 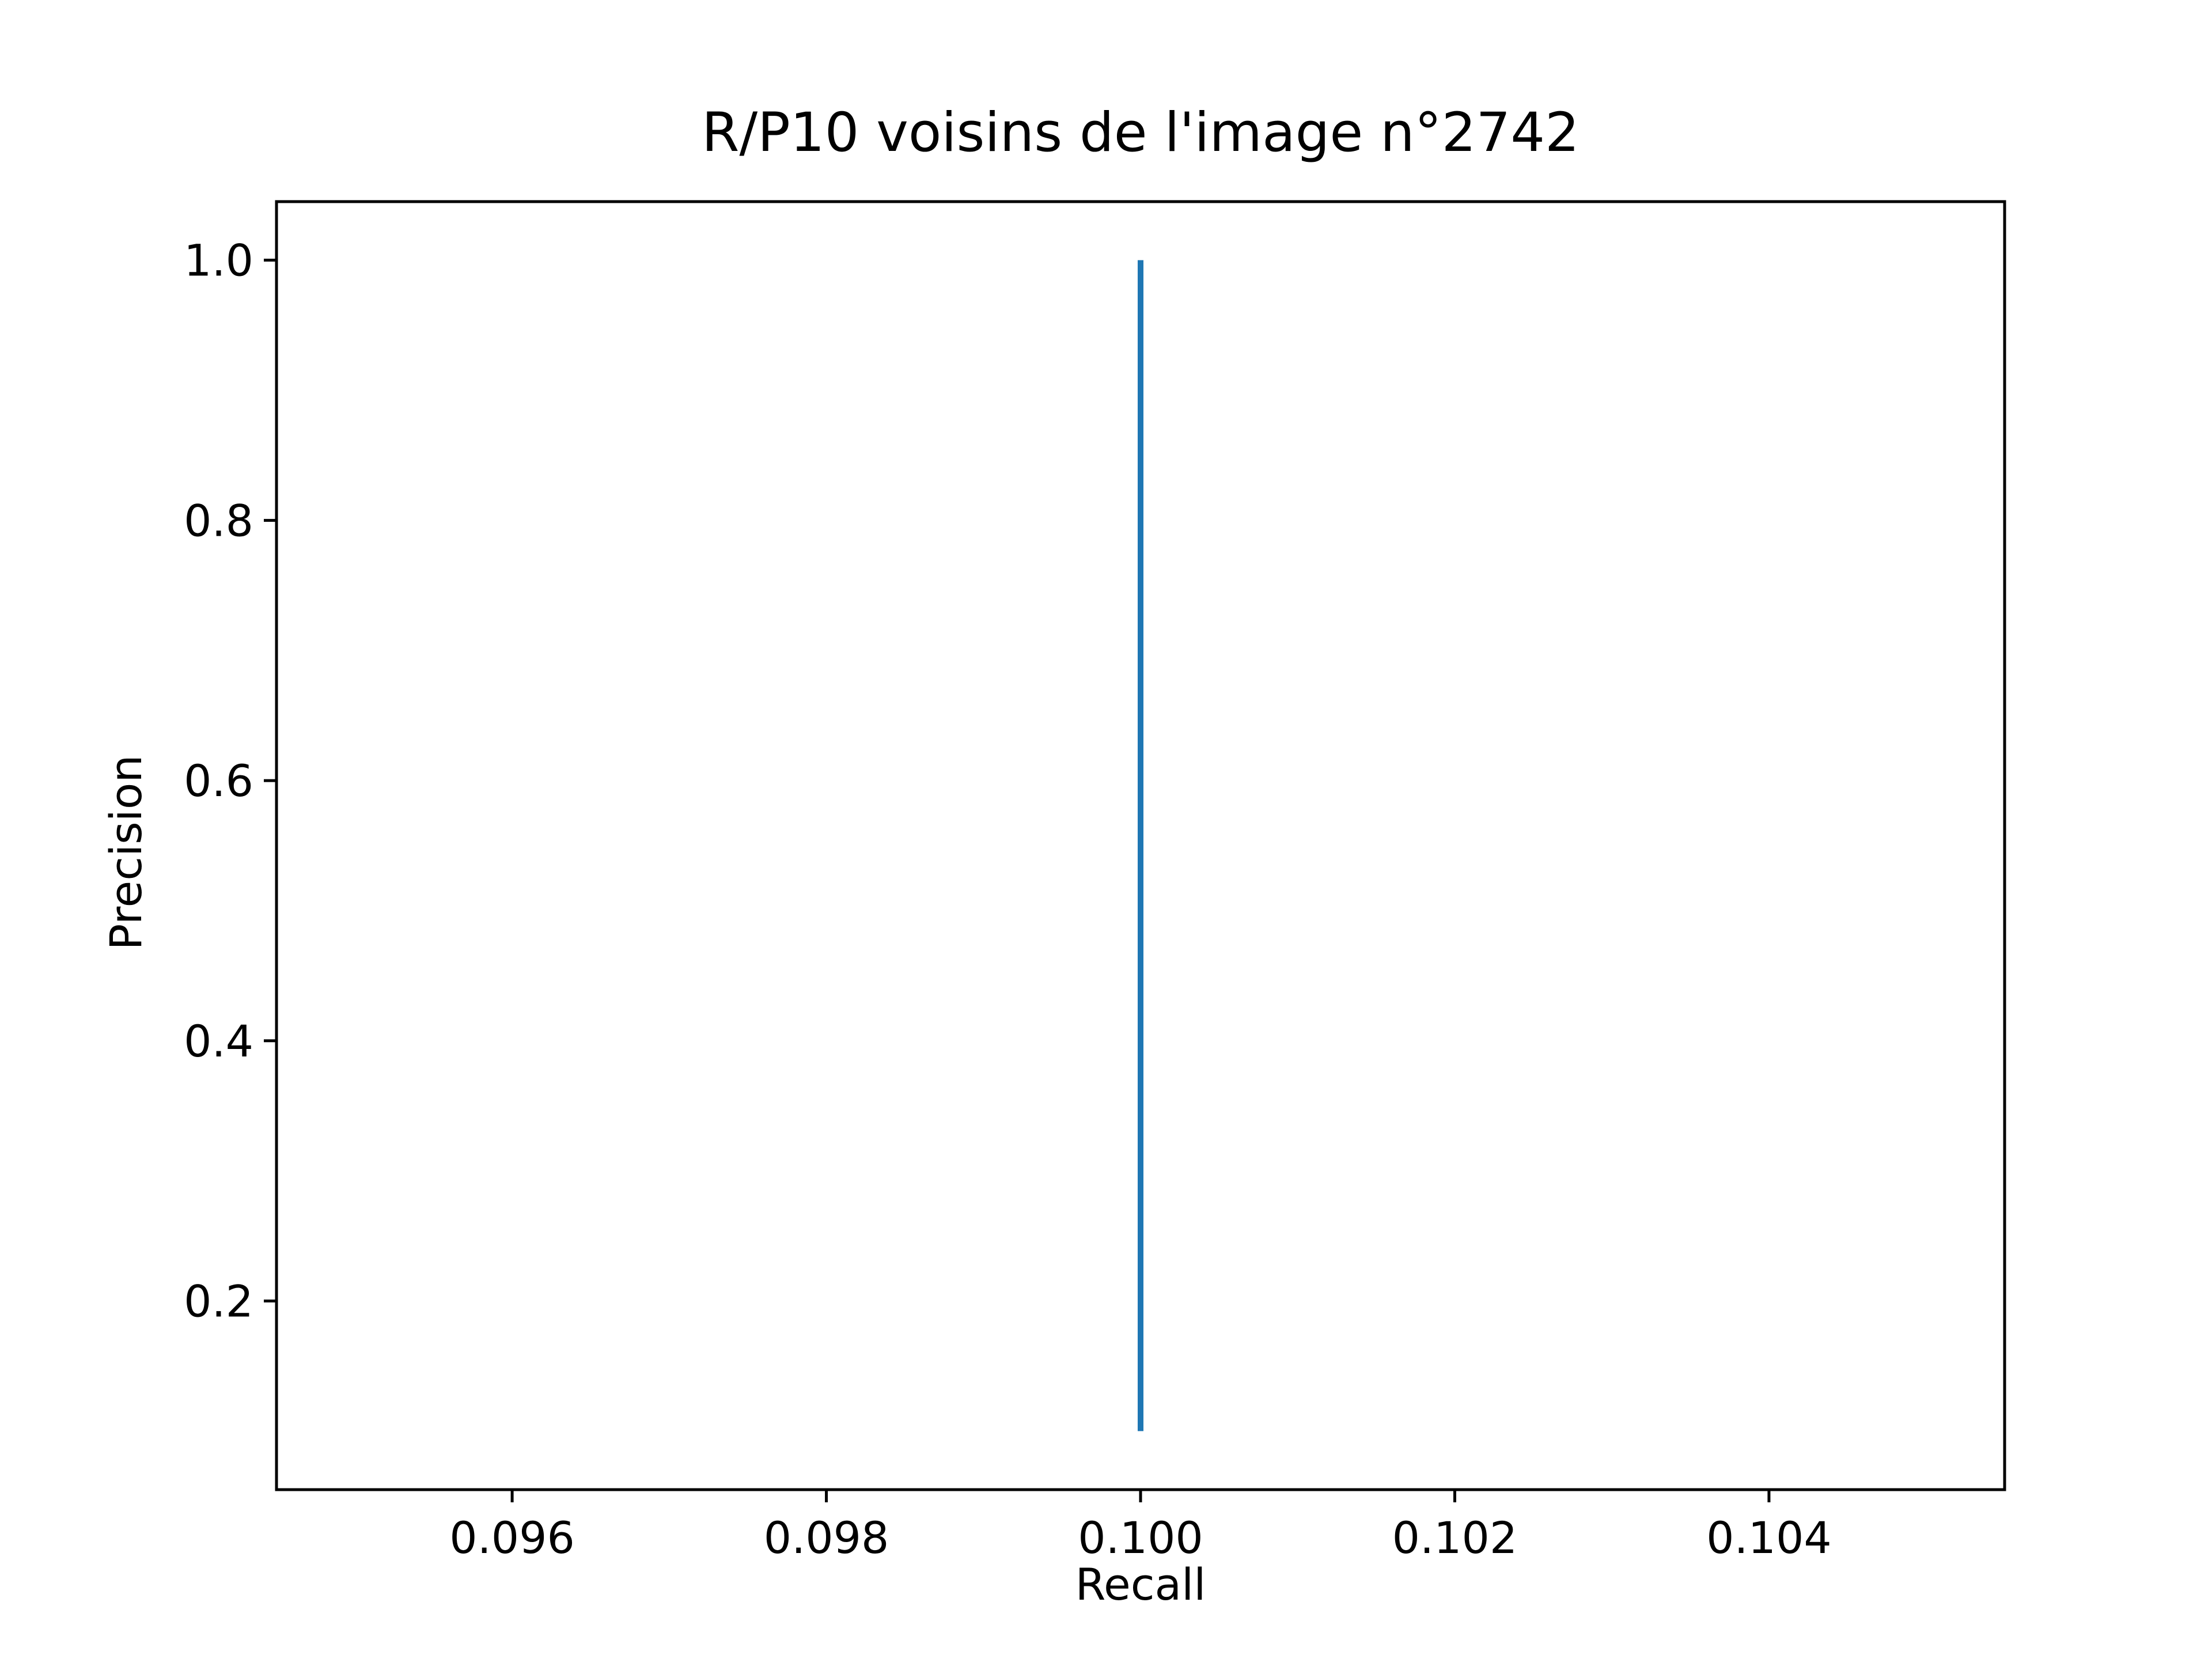 I want to click on y-tick-label: 1.0, so click(x=218, y=260).